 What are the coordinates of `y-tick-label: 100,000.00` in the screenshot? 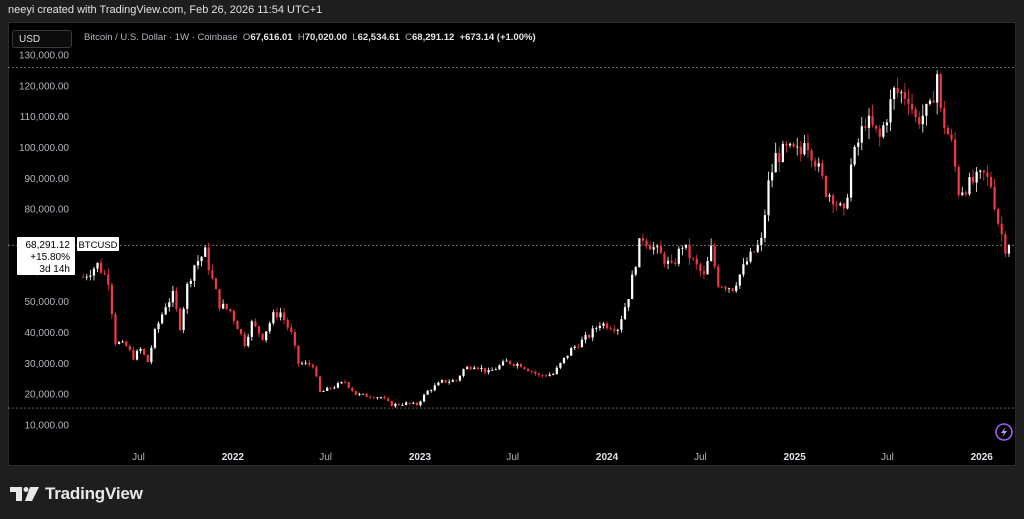 It's located at (44, 148).